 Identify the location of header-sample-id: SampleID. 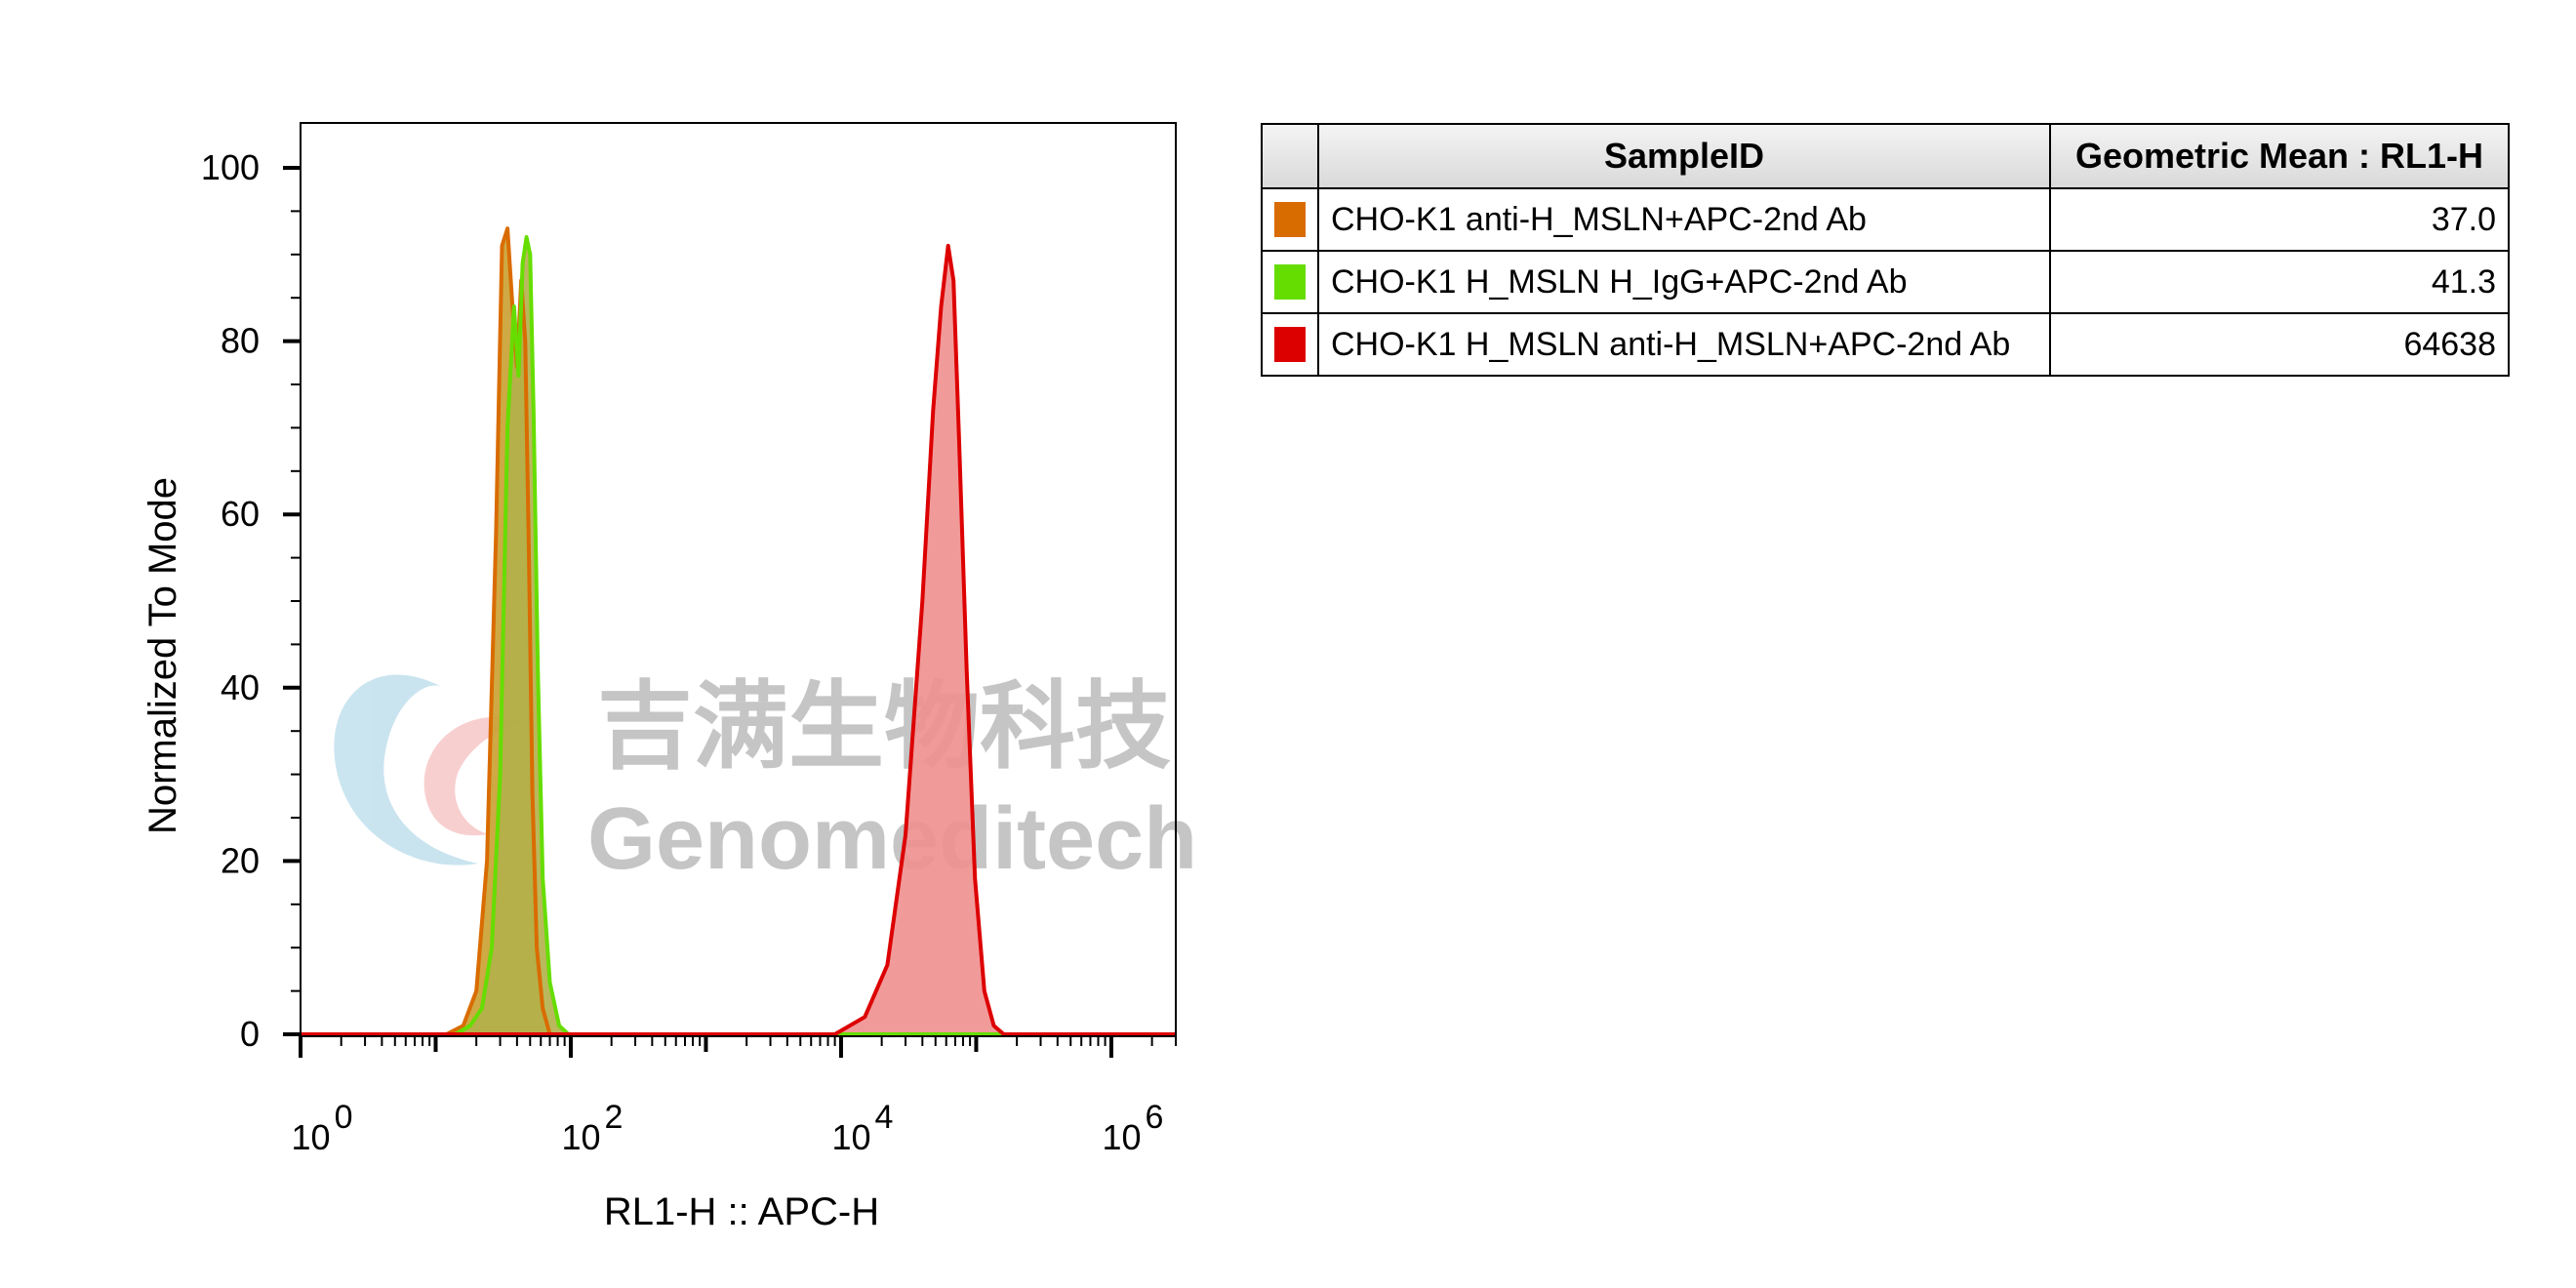
(1684, 156).